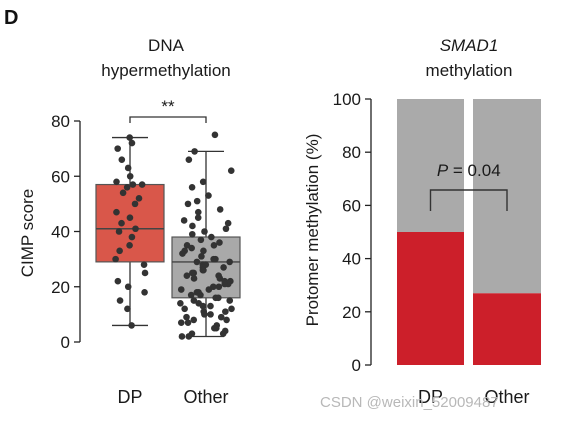 The height and width of the screenshot is (421, 564). I want to click on right-y-tick-label: 100, so click(347, 99).